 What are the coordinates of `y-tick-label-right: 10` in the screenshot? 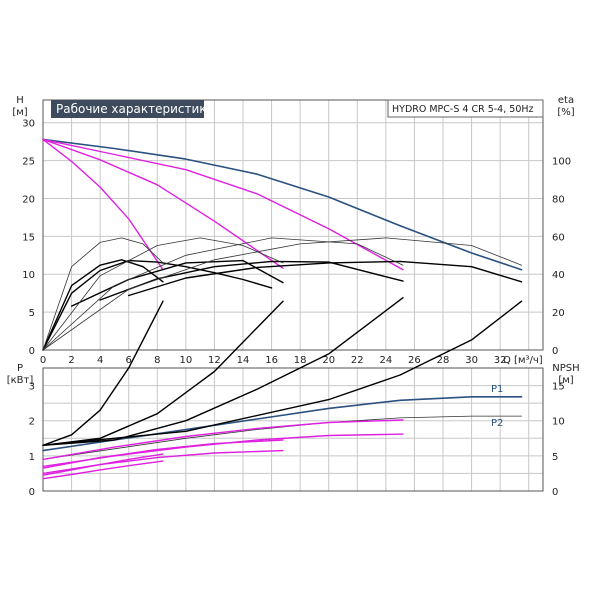 It's located at (558, 422).